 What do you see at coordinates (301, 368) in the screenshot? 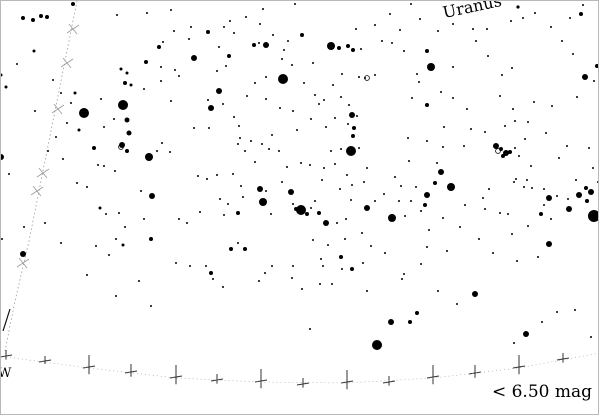
I see `horizon-line` at bounding box center [301, 368].